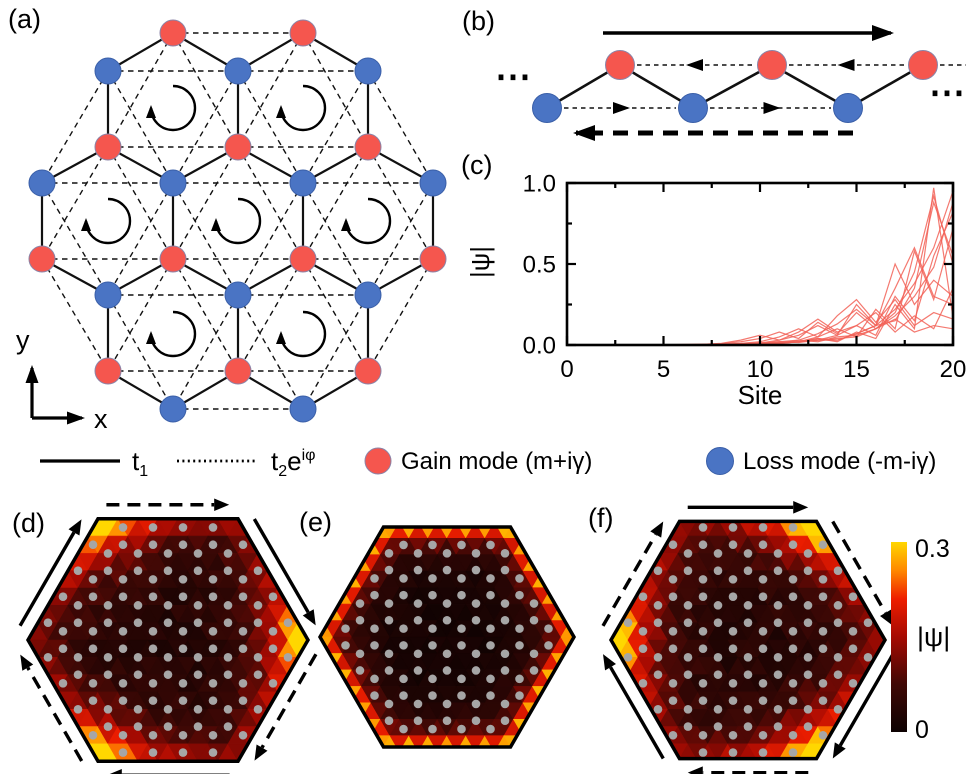  I want to click on colorbar-gradient, so click(899, 637).